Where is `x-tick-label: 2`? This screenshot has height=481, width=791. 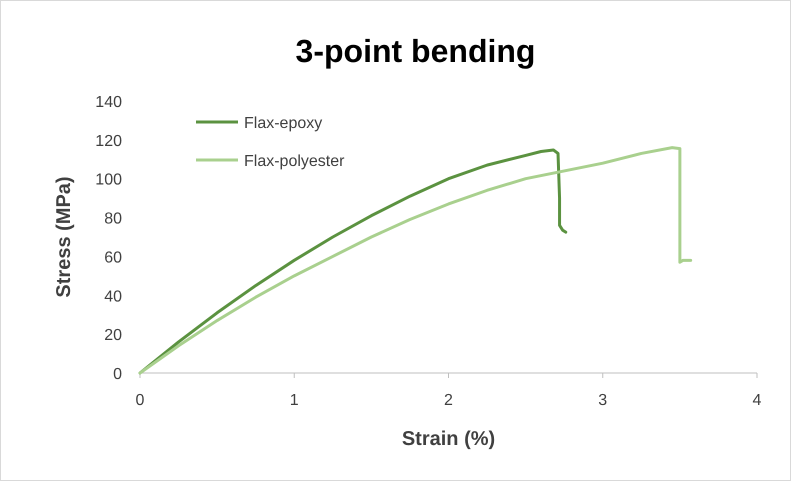
x-tick-label: 2 is located at coordinates (449, 400).